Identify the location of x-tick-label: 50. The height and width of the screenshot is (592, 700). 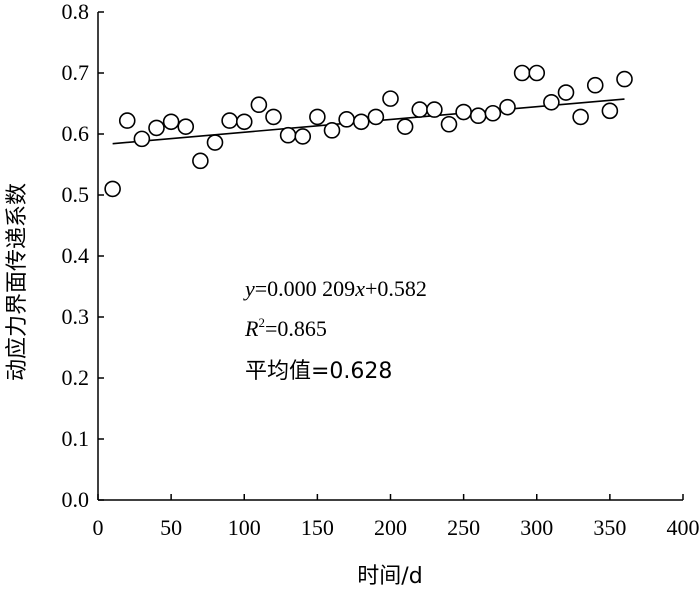
(171, 527).